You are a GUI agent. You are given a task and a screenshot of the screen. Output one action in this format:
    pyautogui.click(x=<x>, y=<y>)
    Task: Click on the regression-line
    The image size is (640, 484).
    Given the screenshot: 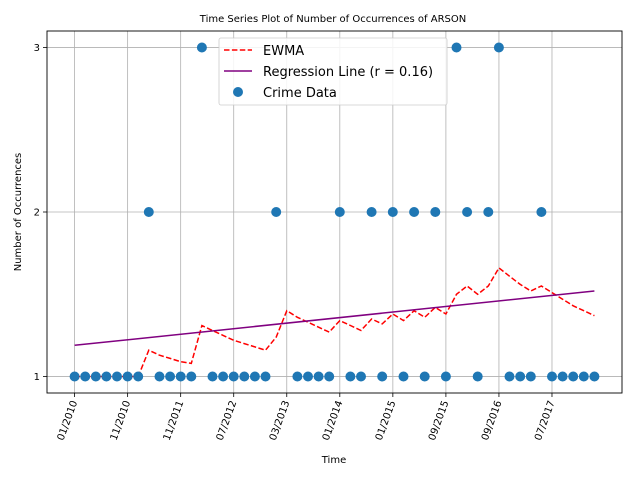 What is the action you would take?
    pyautogui.click(x=334, y=318)
    